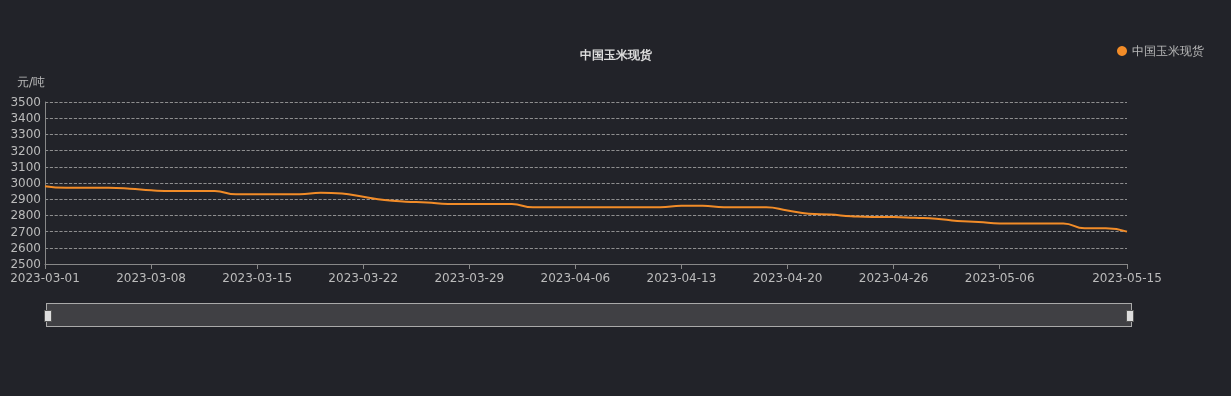  What do you see at coordinates (25, 150) in the screenshot?
I see `y-tick-label: 3200` at bounding box center [25, 150].